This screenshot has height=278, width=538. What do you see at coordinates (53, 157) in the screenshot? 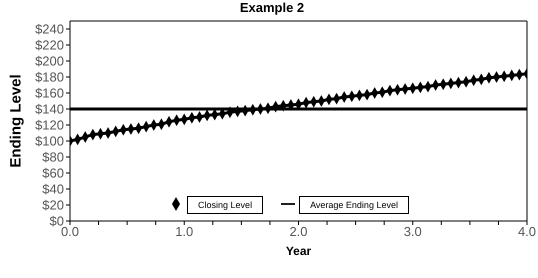
I see `y-tick-label: $80` at bounding box center [53, 157].